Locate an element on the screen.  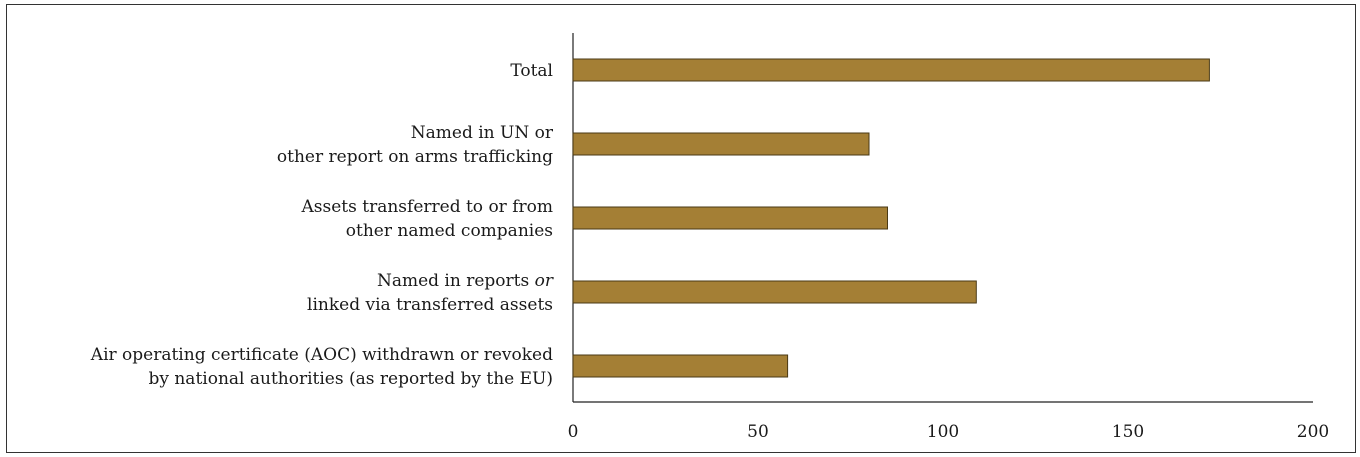
category-label-text: other report on arms trafficking is located at coordinates (415, 157).